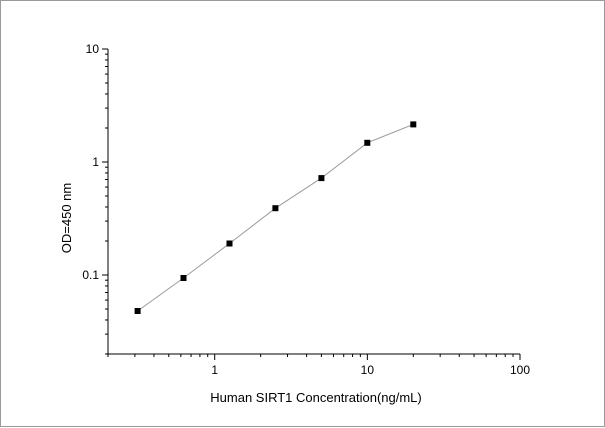 The image size is (605, 428). I want to click on y-tick-label: 10, so click(93, 49).